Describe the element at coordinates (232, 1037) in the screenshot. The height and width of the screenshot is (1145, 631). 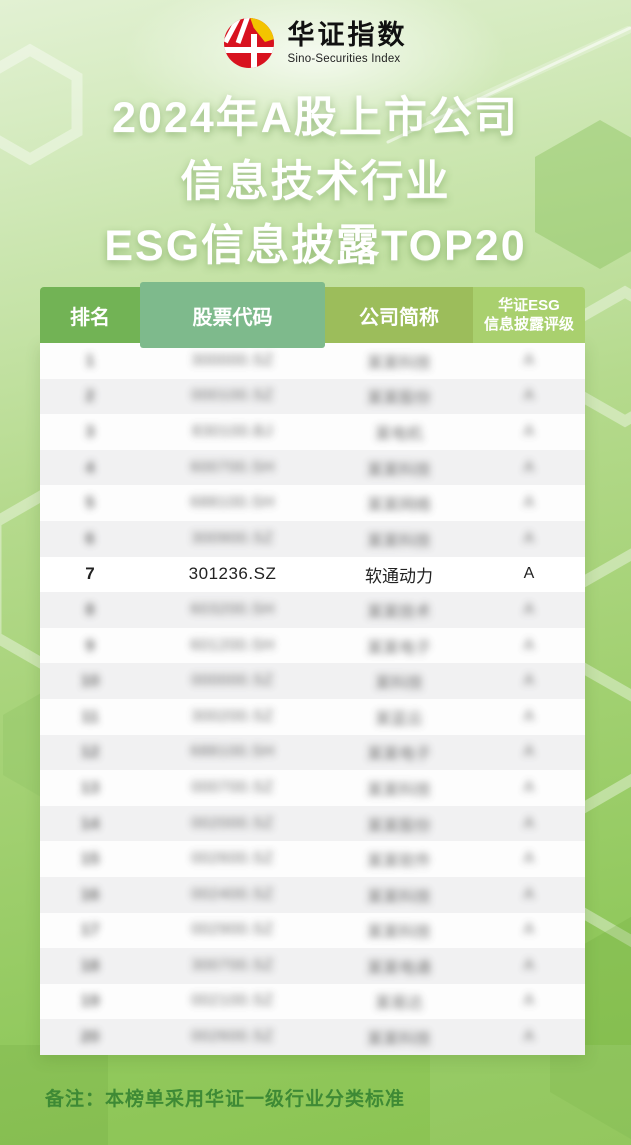
I see `cell-code: 002600.SZ` at that location.